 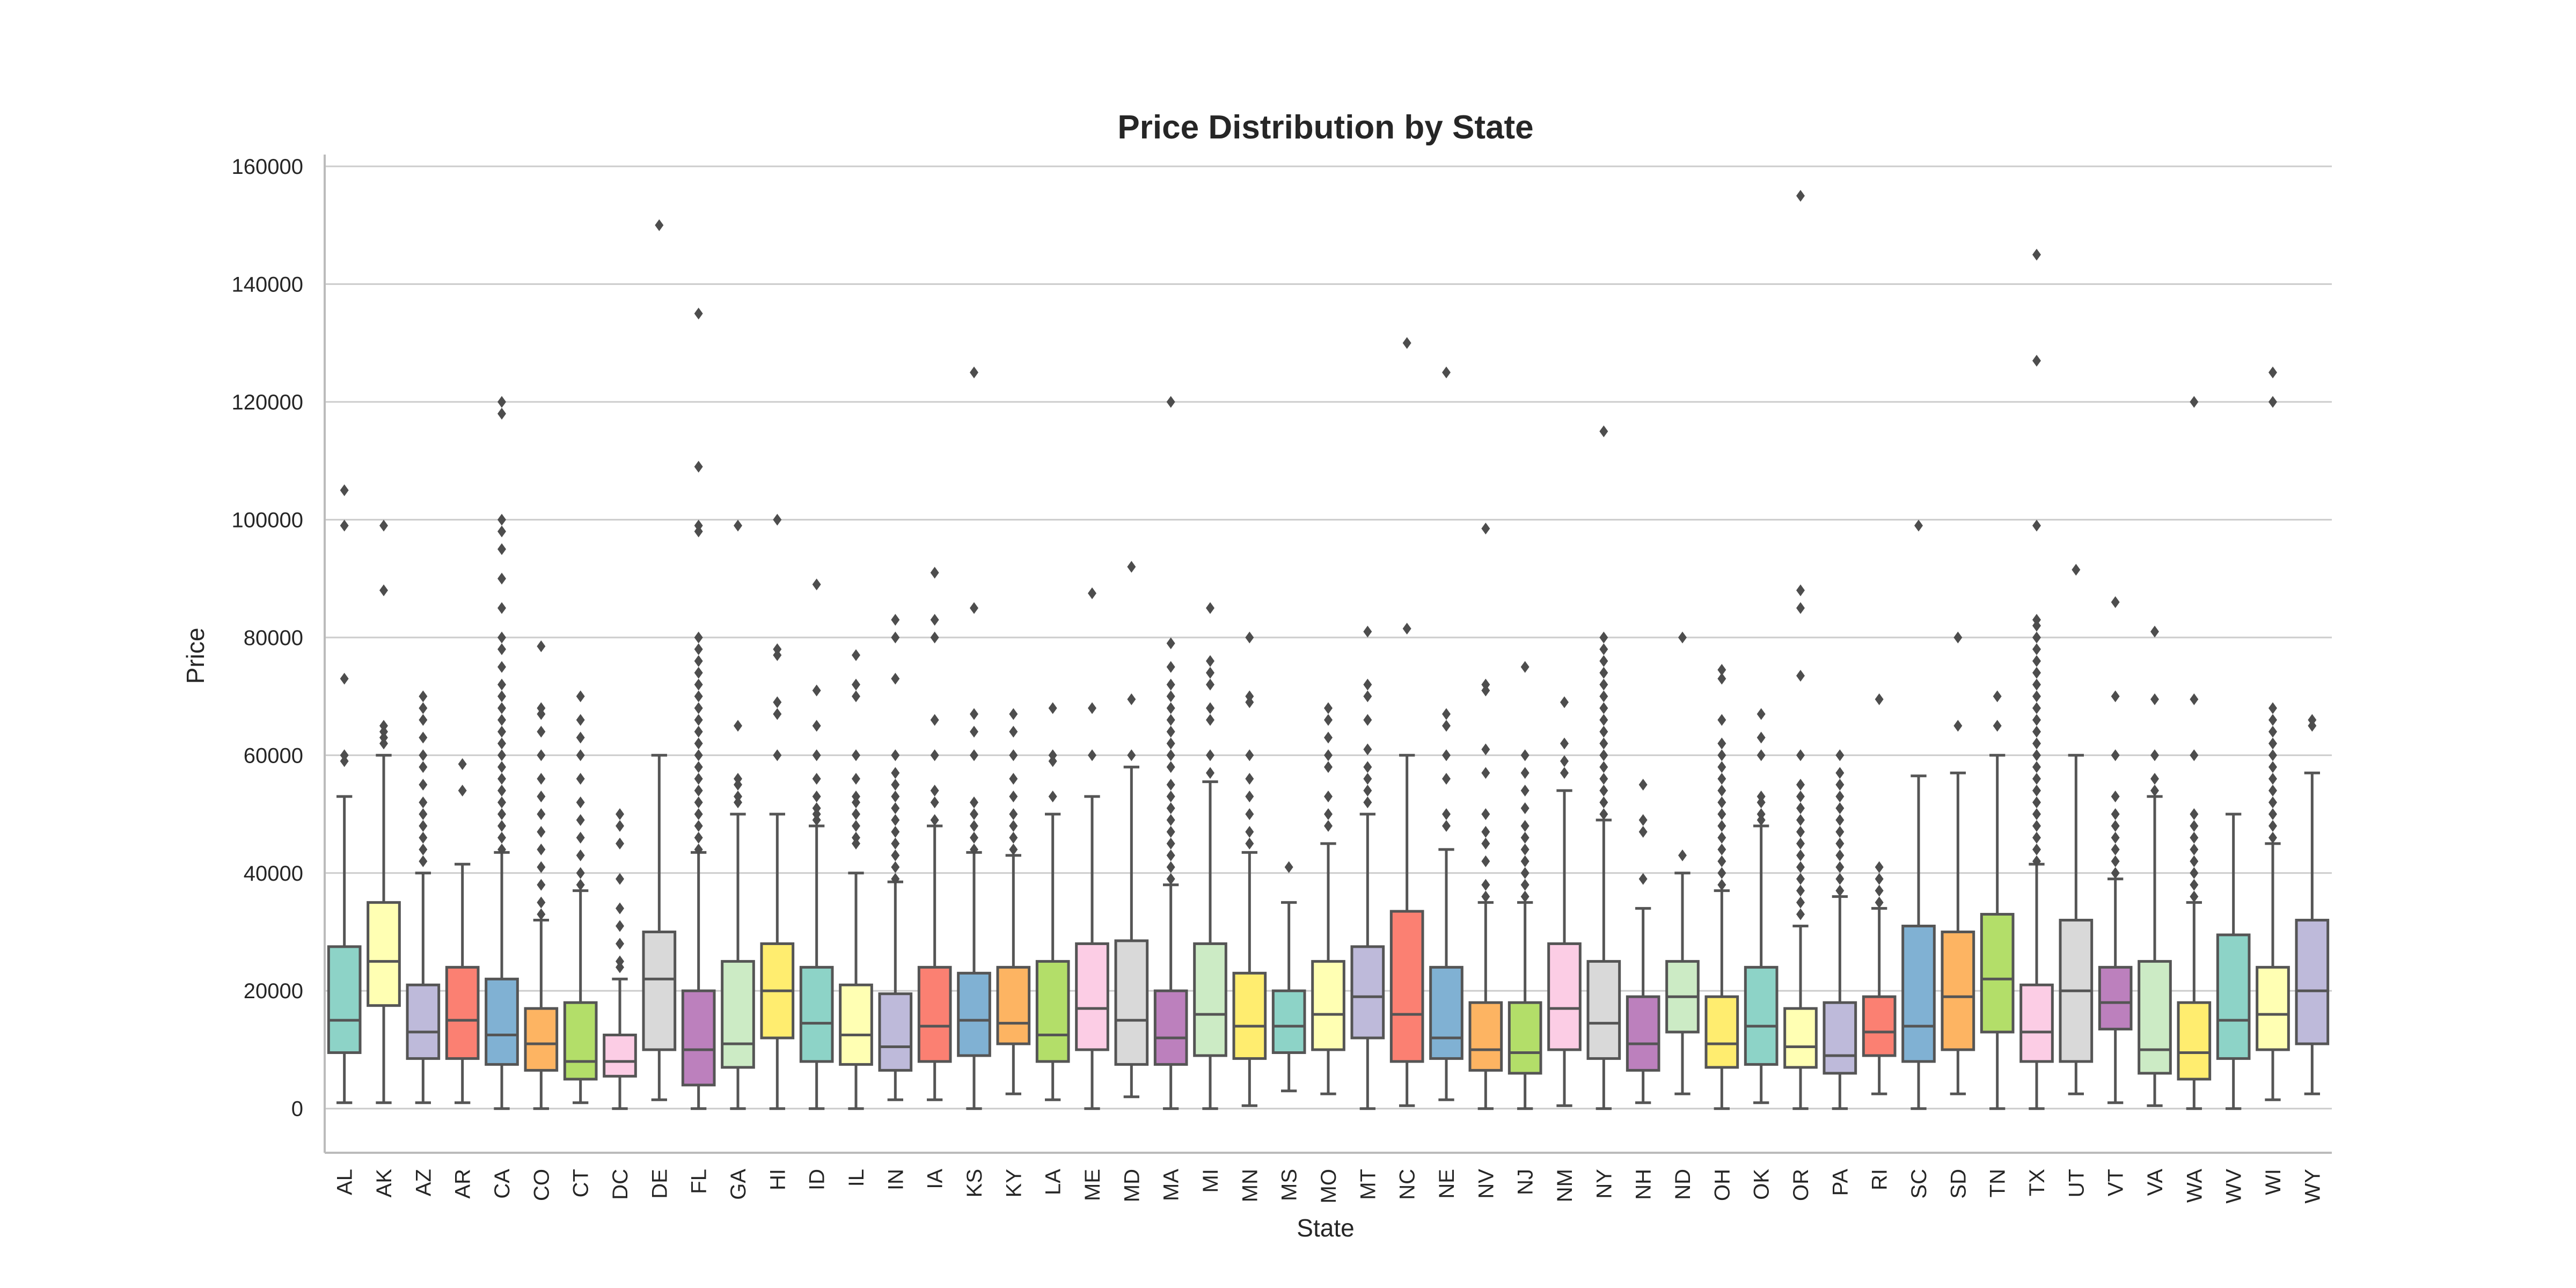 What do you see at coordinates (2273, 1182) in the screenshot?
I see `x-tick-label: WI` at bounding box center [2273, 1182].